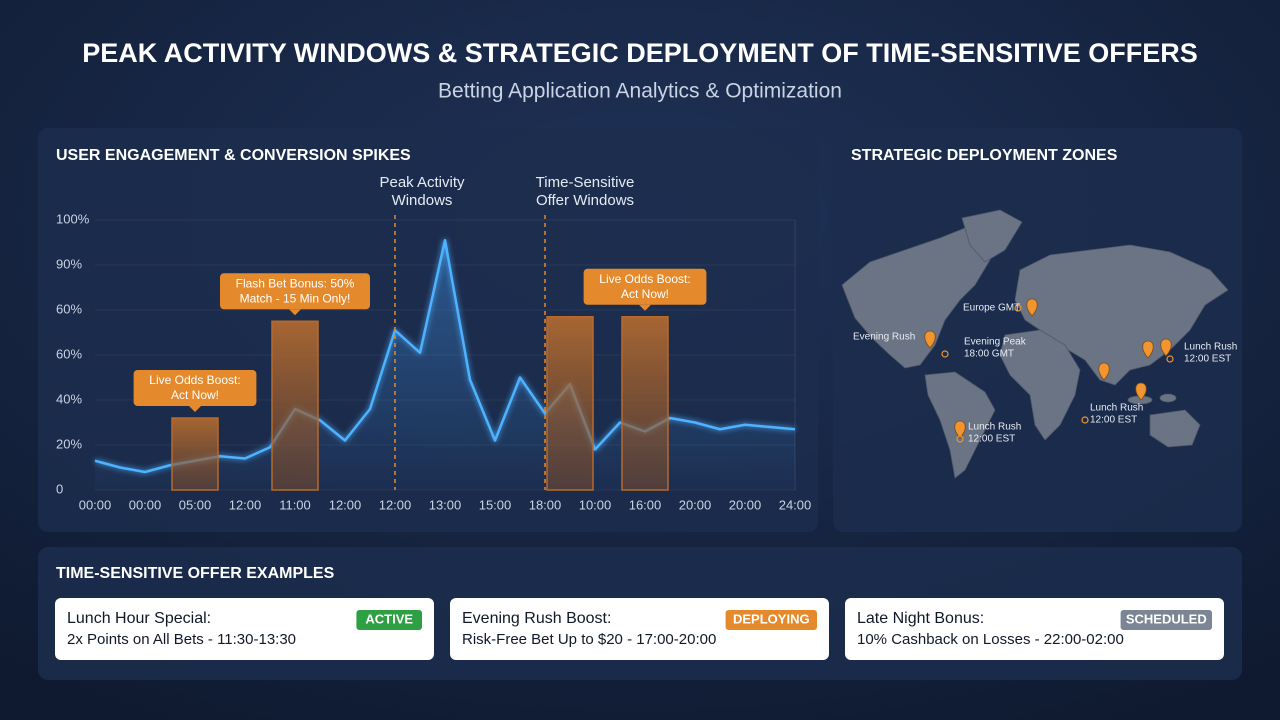  What do you see at coordinates (989, 354) in the screenshot?
I see `map-label: 18:00 GMT` at bounding box center [989, 354].